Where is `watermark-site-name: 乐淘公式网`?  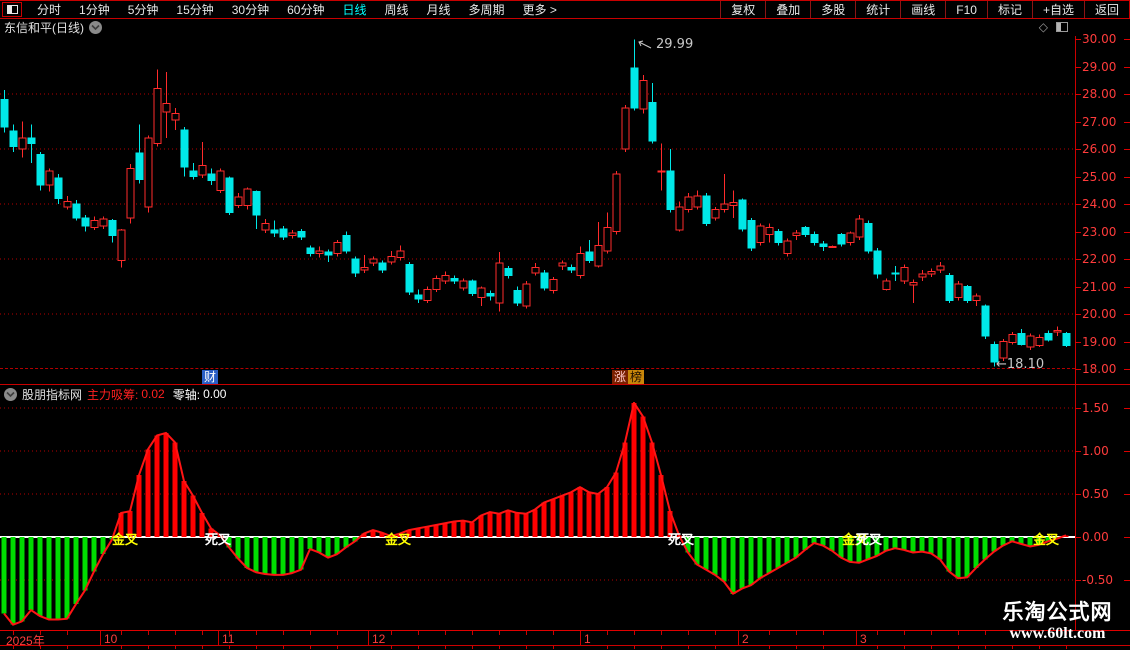 watermark-site-name: 乐淘公式网 is located at coordinates (1057, 612).